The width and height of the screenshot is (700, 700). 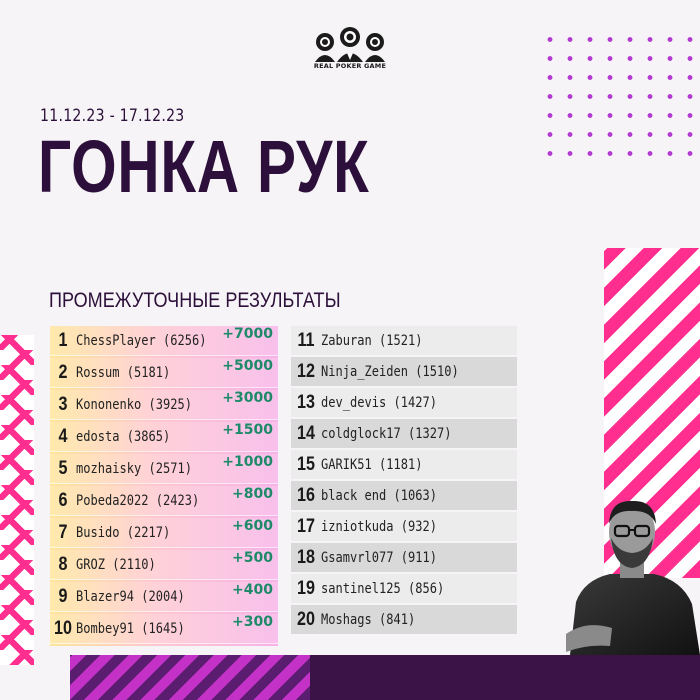 What do you see at coordinates (306, 557) in the screenshot?
I see `rank-number: 18` at bounding box center [306, 557].